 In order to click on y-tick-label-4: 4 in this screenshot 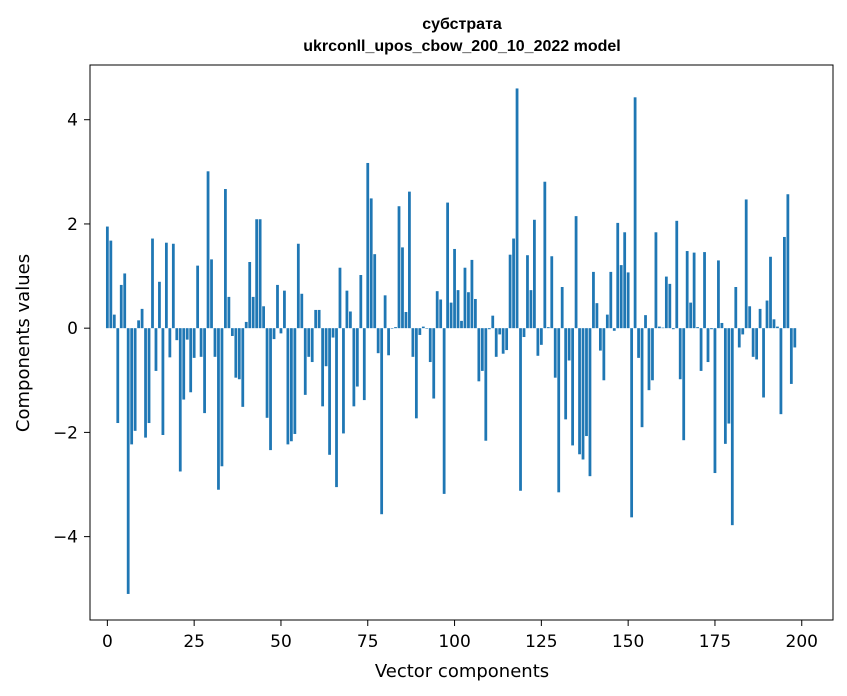, I will do `click(72, 121)`.